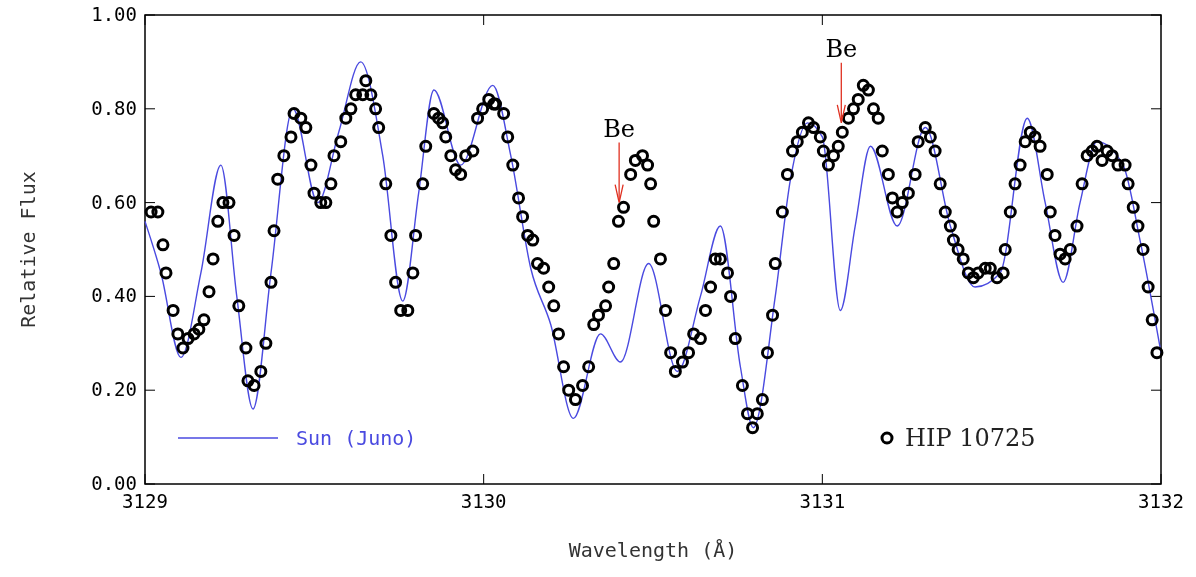 Image resolution: width=1196 pixels, height=577 pixels. What do you see at coordinates (114, 295) in the screenshot?
I see `y-tick-label: 0.40` at bounding box center [114, 295].